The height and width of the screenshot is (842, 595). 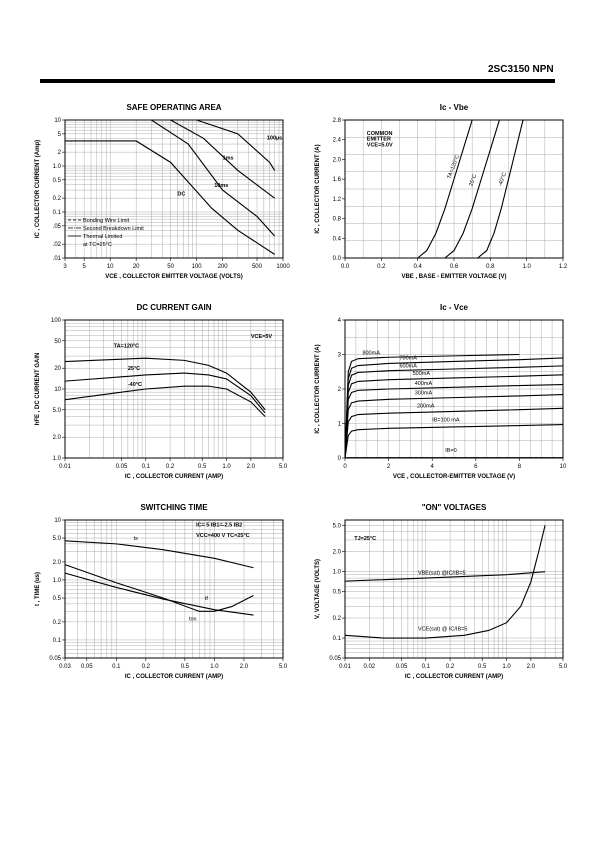 What do you see at coordinates (521, 69) in the screenshot?
I see `part-number-header: 2SC3150 NPN` at bounding box center [521, 69].